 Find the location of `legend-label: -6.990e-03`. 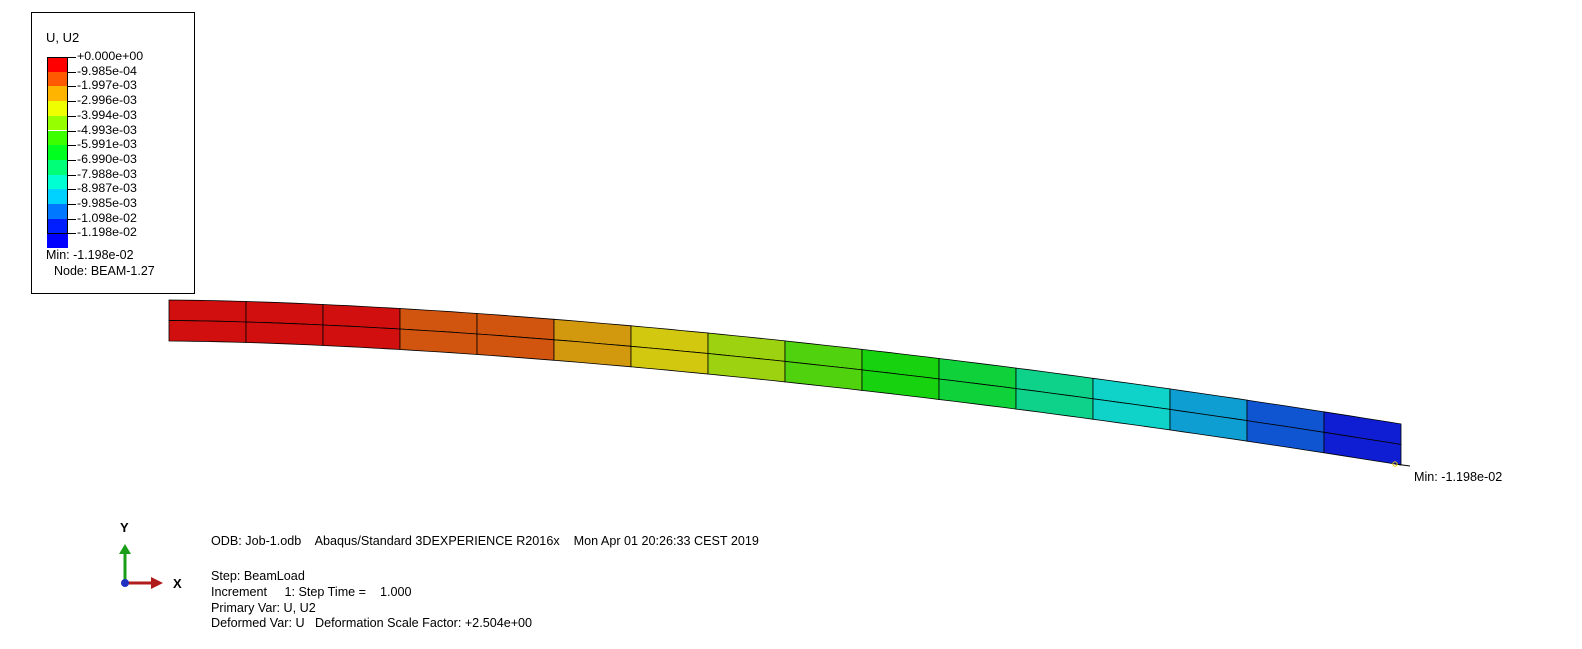

legend-label: -6.990e-03 is located at coordinates (107, 158).